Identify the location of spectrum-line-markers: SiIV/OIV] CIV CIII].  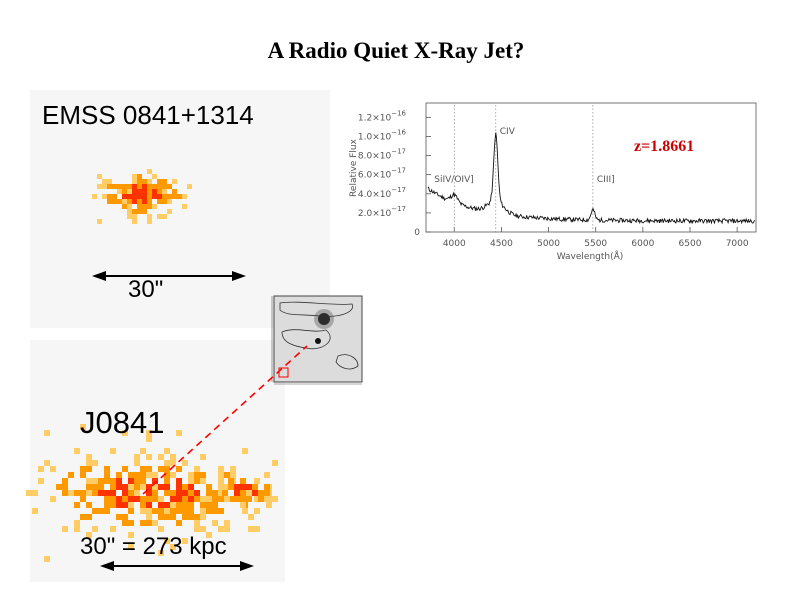
(524, 168).